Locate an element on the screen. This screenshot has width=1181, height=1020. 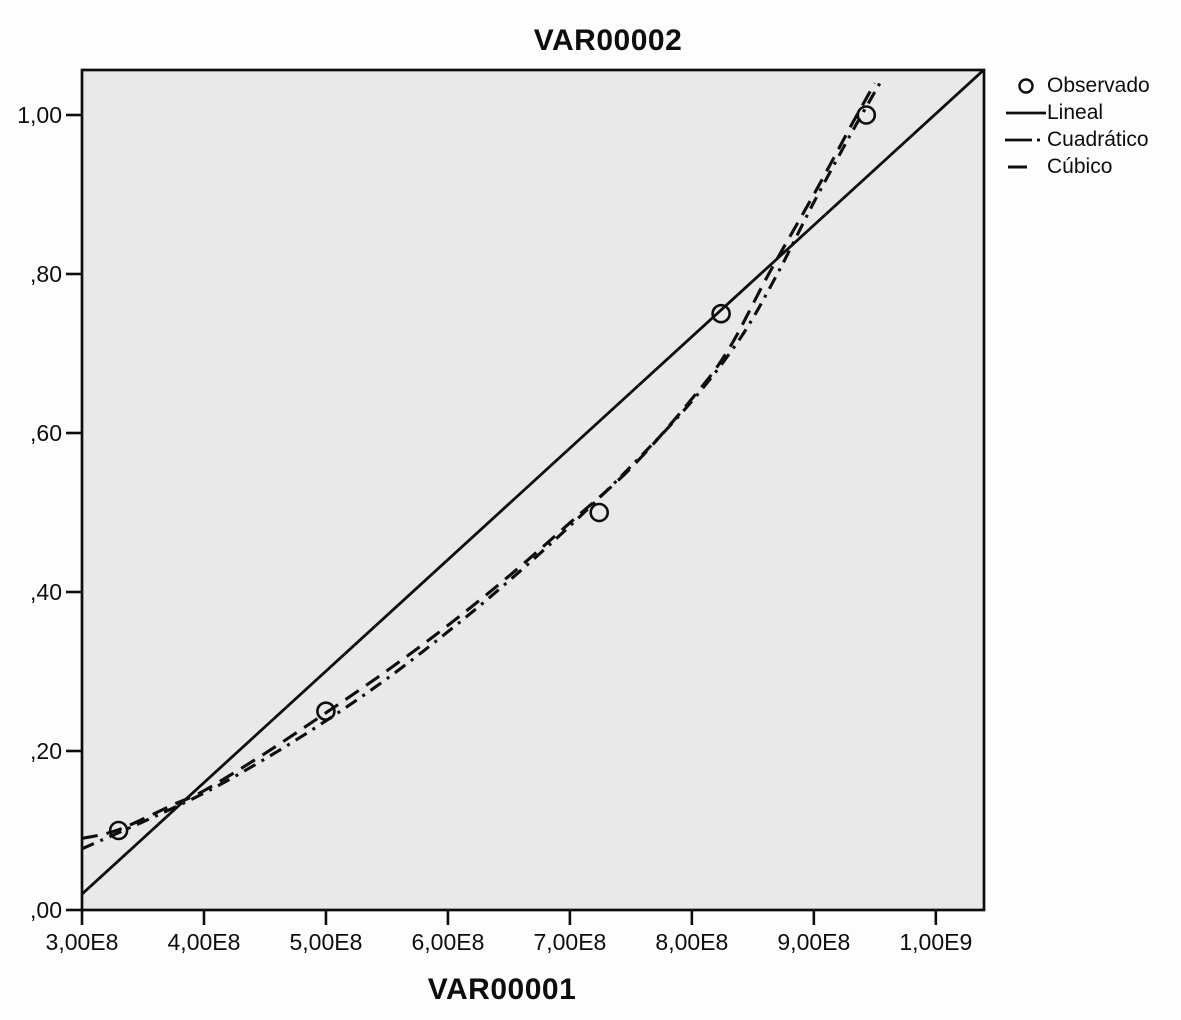
legend-label: Lineal is located at coordinates (1075, 112).